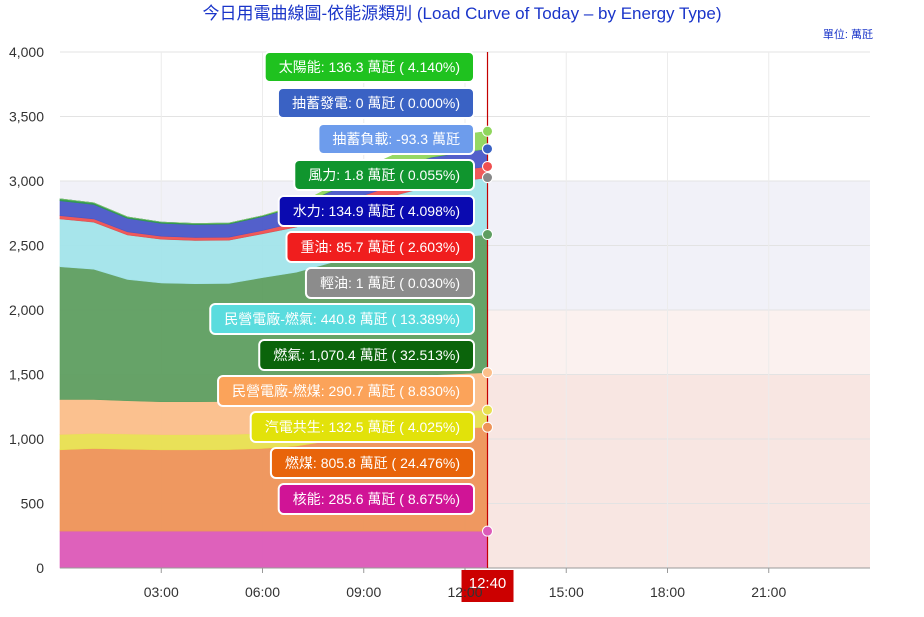 The height and width of the screenshot is (617, 924). Describe the element at coordinates (487, 327) in the screenshot. I see `time-cursor: 12:40` at that location.